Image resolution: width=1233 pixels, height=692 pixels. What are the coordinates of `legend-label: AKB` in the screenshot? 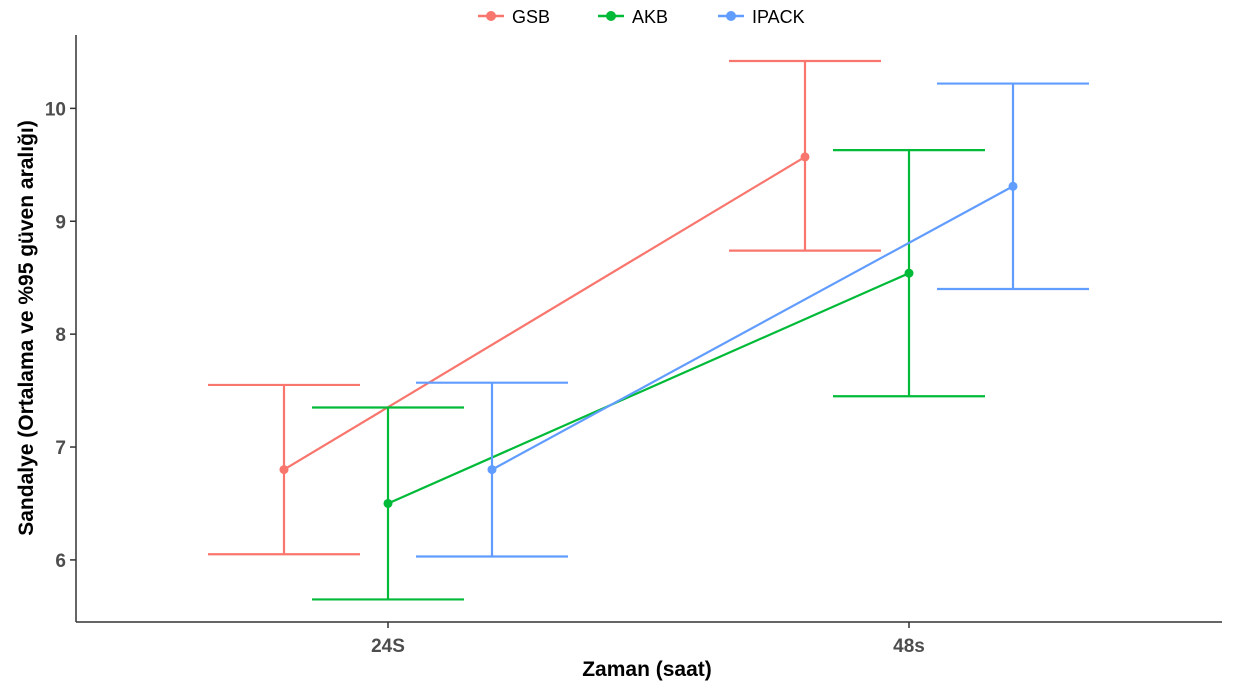 It's located at (650, 17).